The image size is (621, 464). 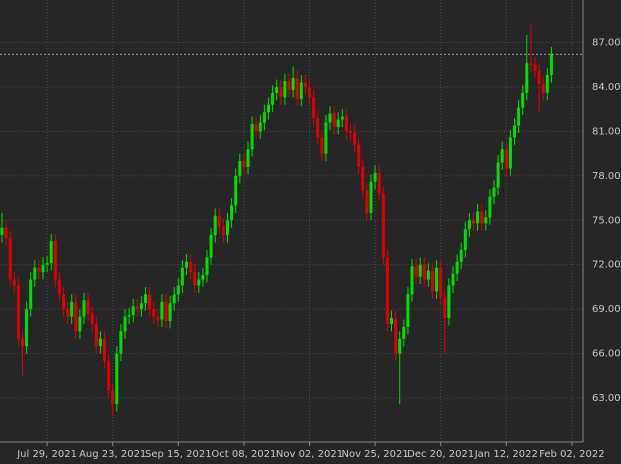 I want to click on y-tick-label: 66.00, so click(x=606, y=354).